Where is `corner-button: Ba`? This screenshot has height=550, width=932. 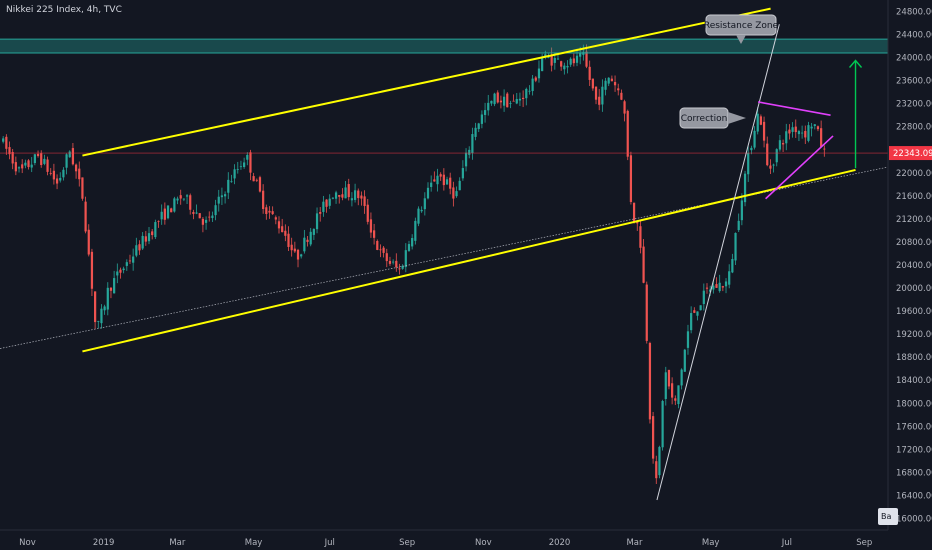 corner-button: Ba is located at coordinates (888, 516).